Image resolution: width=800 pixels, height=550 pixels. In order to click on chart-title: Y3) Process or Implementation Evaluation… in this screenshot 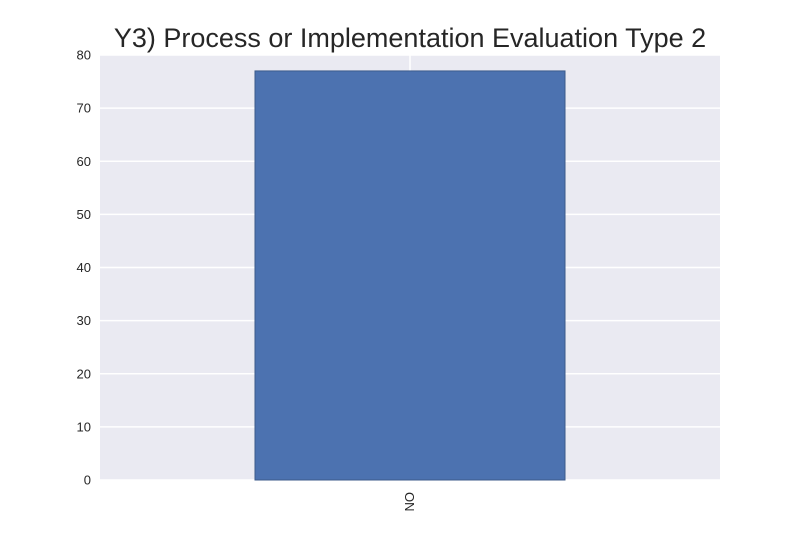, I will do `click(410, 38)`.